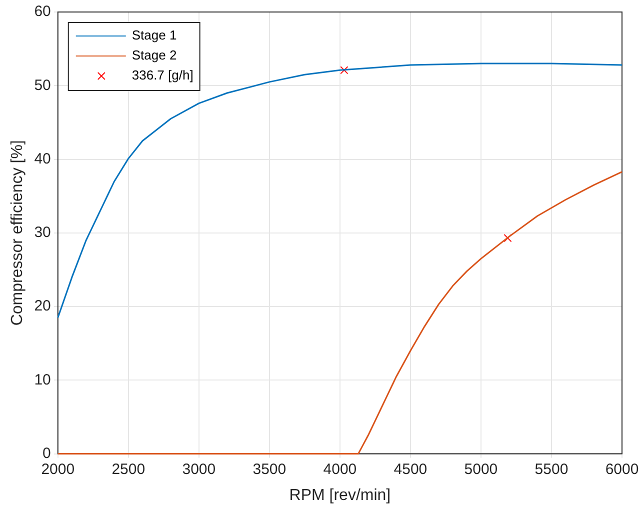 This screenshot has height=513, width=644. Describe the element at coordinates (154, 35) in the screenshot. I see `legend-label: Stage 1` at that location.